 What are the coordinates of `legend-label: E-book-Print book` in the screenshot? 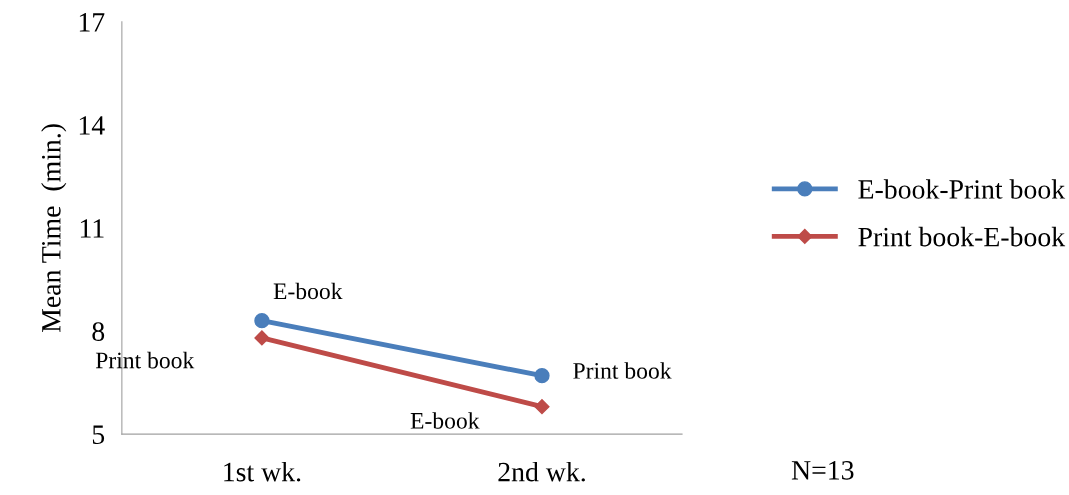 It's located at (962, 189).